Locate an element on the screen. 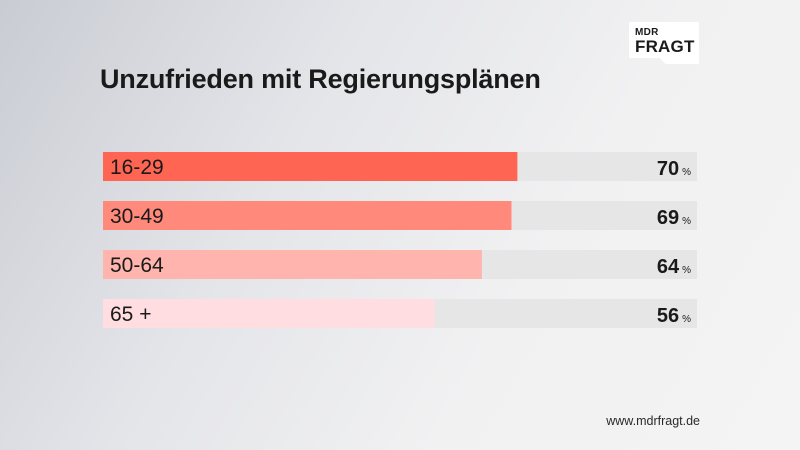 This screenshot has height=450, width=800. value-label: 56% is located at coordinates (674, 316).